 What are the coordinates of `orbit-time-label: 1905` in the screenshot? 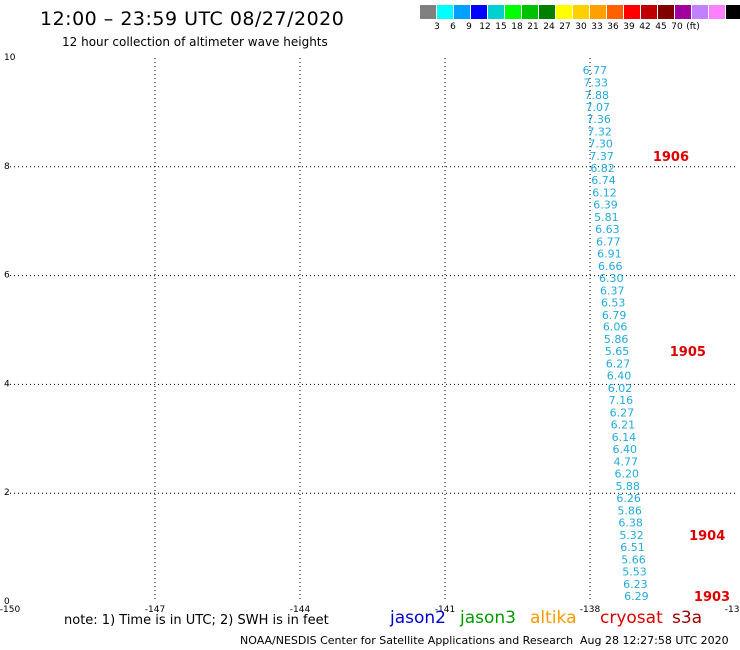 It's located at (688, 352).